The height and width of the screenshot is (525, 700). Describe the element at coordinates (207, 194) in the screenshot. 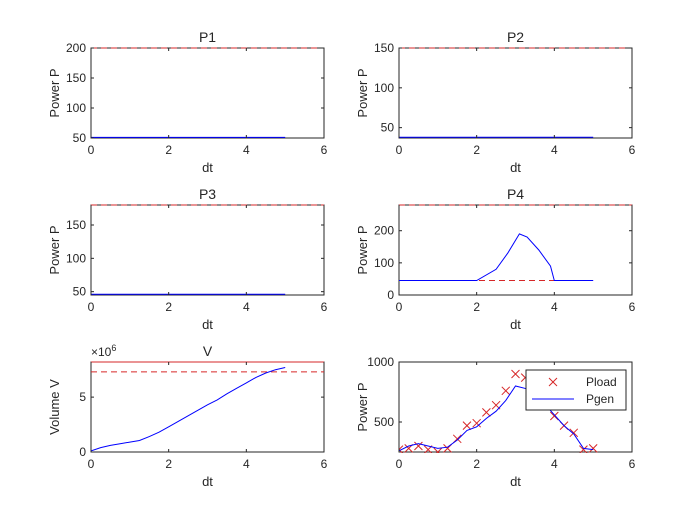

I see `chart-title: P3` at that location.